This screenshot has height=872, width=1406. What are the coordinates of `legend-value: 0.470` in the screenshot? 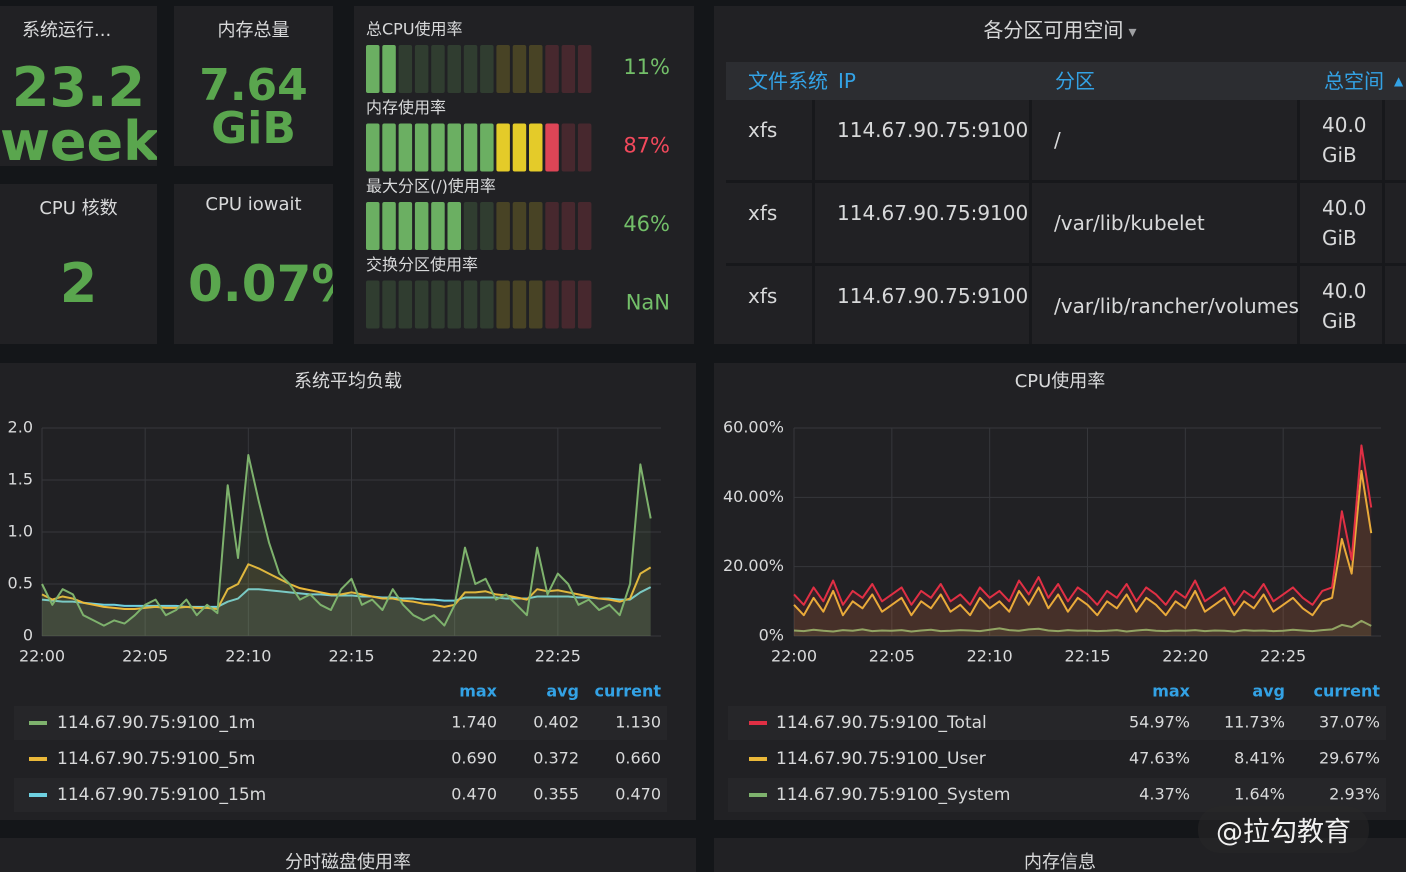 It's located at (638, 794).